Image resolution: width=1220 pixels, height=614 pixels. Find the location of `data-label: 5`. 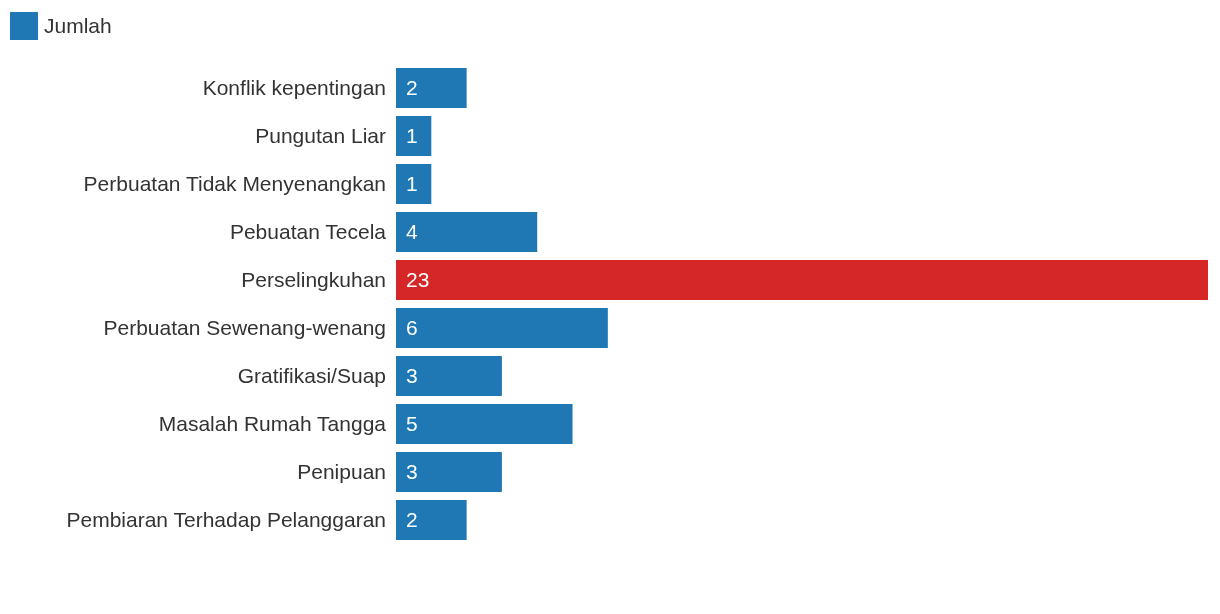

data-label: 5 is located at coordinates (412, 424).